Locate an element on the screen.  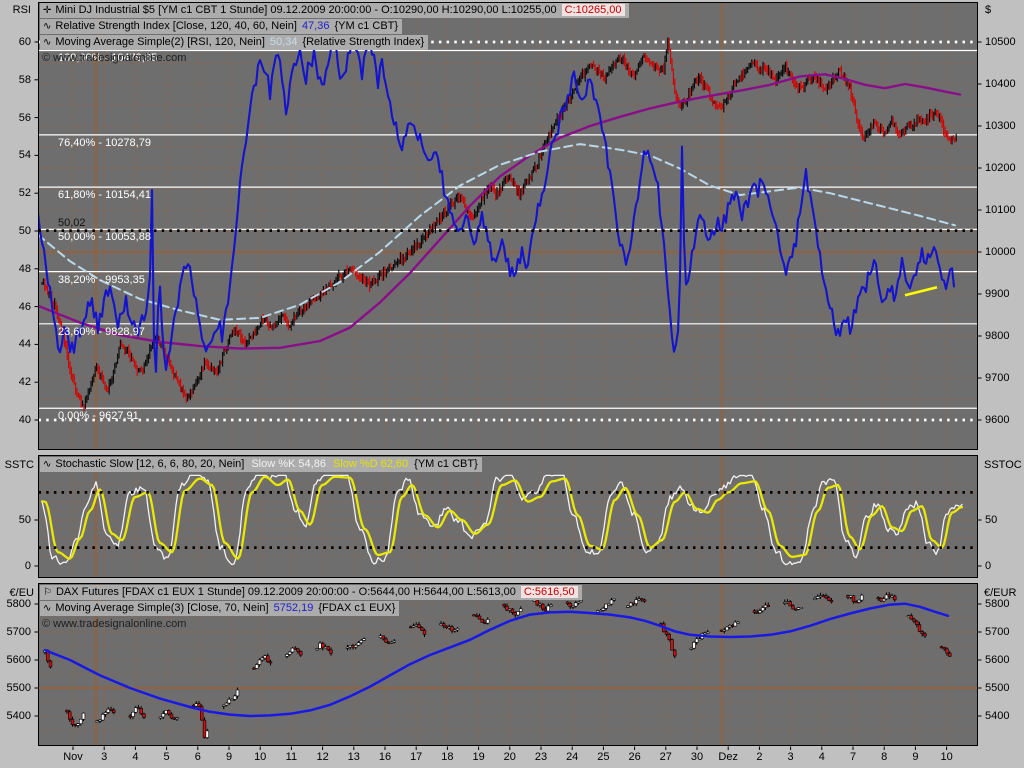
stoch-d-value: Slow %D 62,60 is located at coordinates (370, 464).